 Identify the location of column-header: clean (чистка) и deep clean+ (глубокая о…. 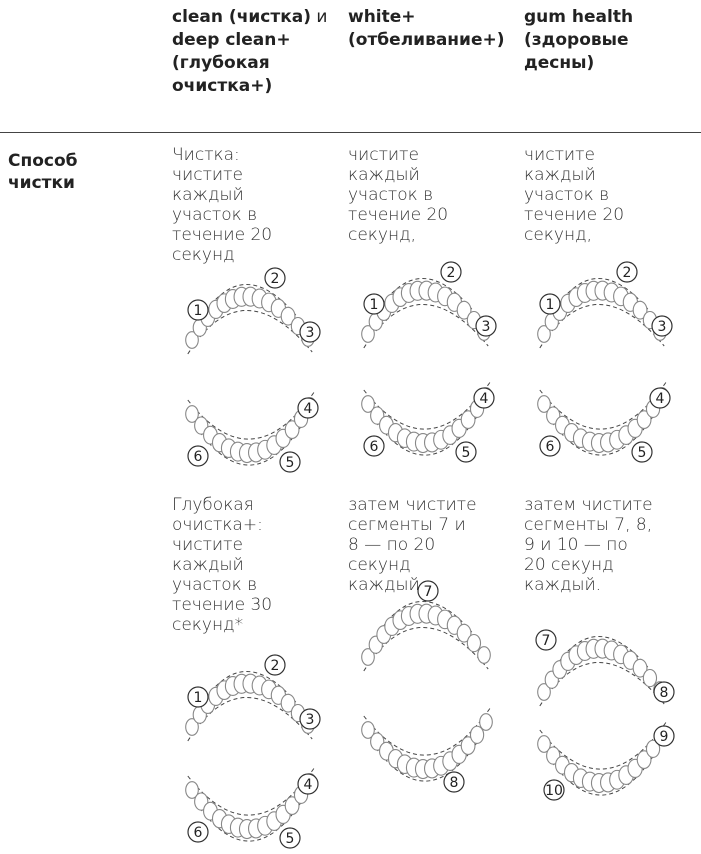
(252, 52).